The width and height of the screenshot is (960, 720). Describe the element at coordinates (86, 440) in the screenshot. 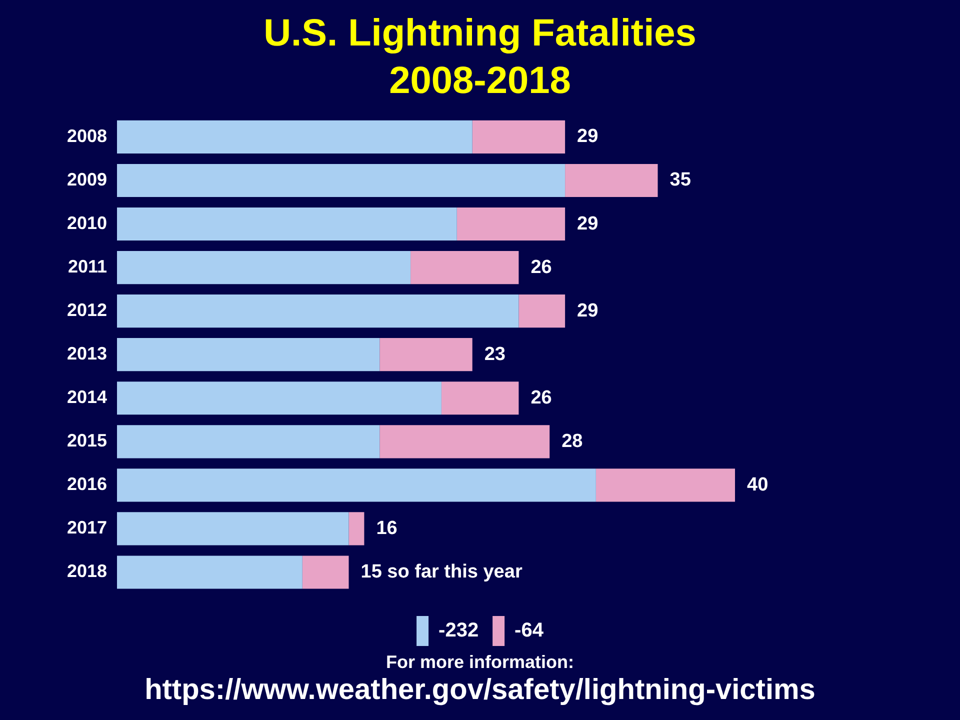

I see `y-tick-label: 2015` at that location.